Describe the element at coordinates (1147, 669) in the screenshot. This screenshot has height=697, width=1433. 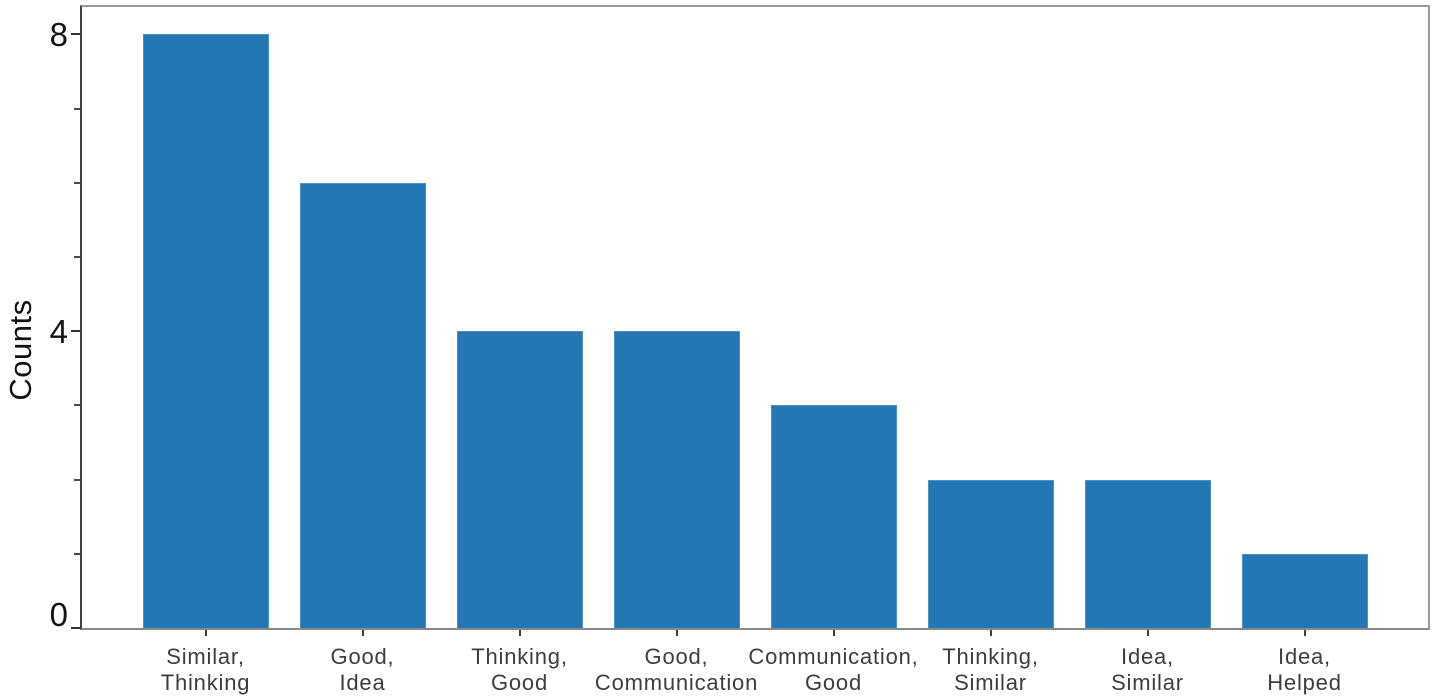
I see `x-tick-label: Idea, Similar` at that location.